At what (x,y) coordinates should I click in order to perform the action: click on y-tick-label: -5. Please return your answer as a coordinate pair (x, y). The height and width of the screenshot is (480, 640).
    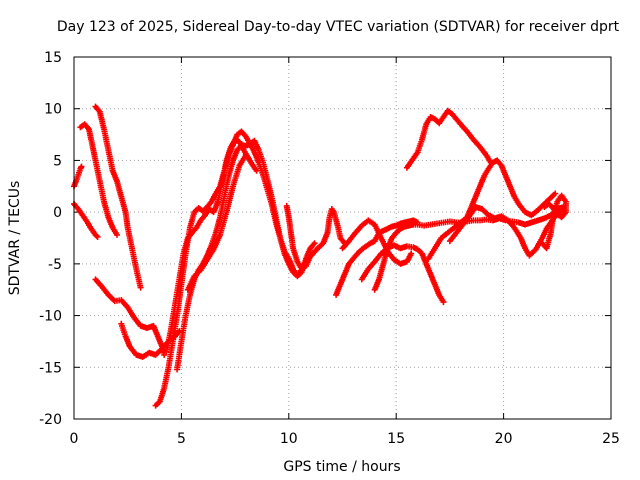
    Looking at the image, I should click on (55, 265).